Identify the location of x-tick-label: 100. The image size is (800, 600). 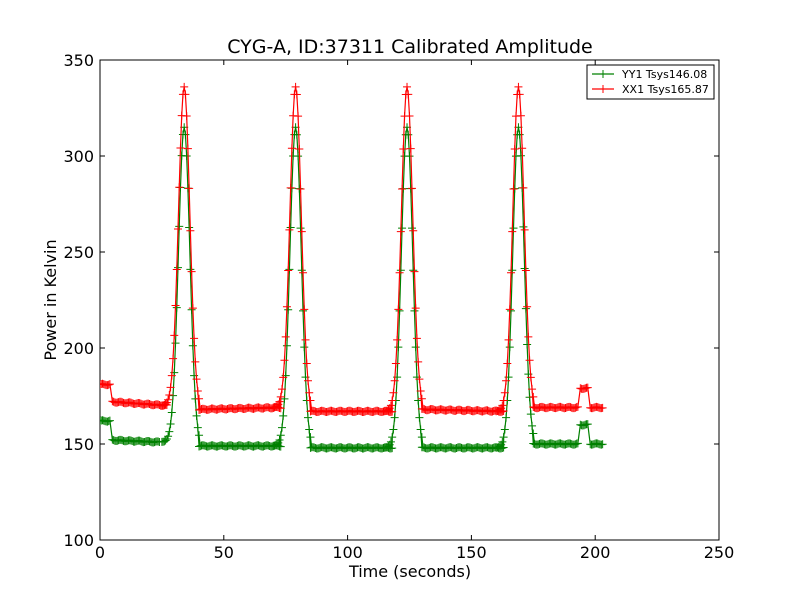
(347, 552).